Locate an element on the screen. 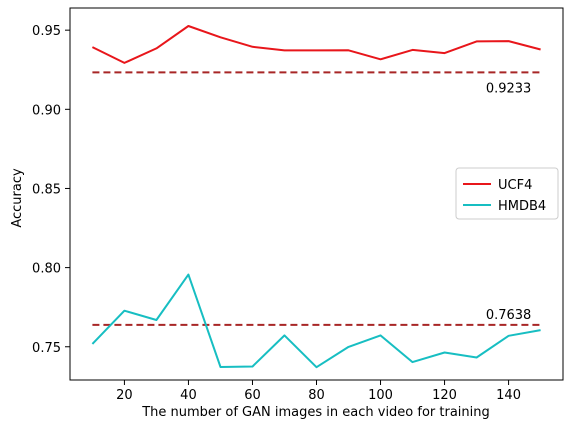 The width and height of the screenshot is (566, 424). legend-entry: UCF4 is located at coordinates (515, 185).